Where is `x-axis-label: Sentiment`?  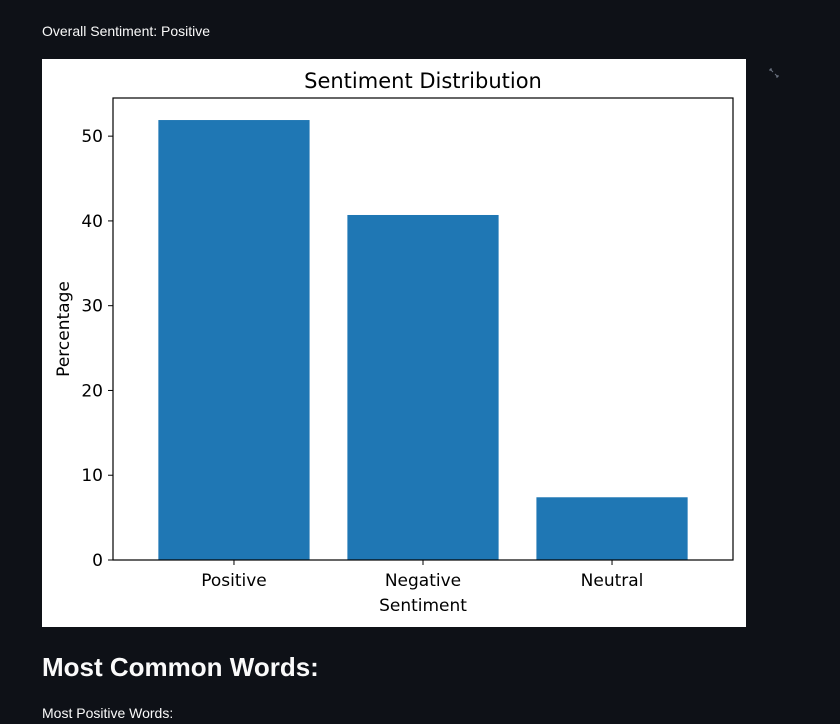 x-axis-label: Sentiment is located at coordinates (423, 606).